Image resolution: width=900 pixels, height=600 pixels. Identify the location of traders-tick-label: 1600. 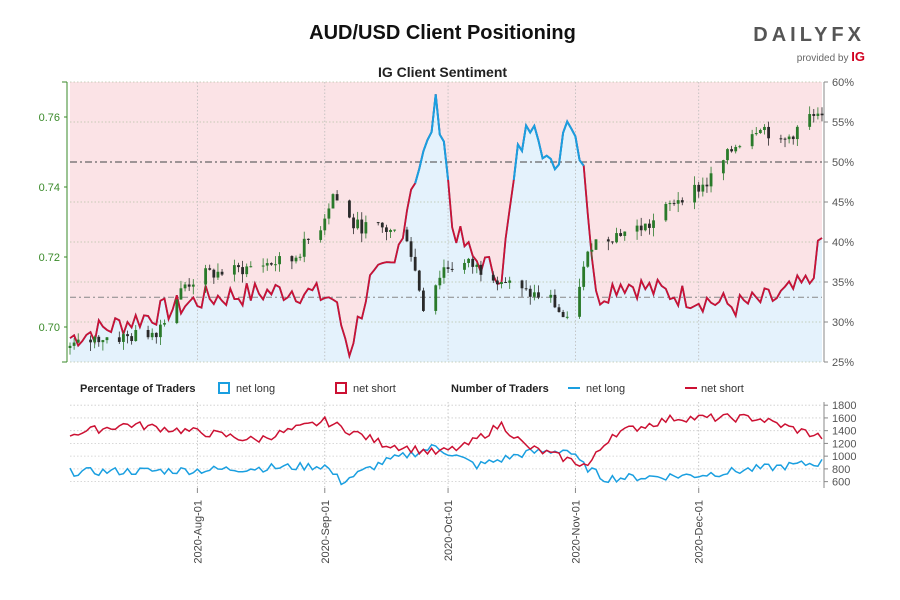
(844, 419).